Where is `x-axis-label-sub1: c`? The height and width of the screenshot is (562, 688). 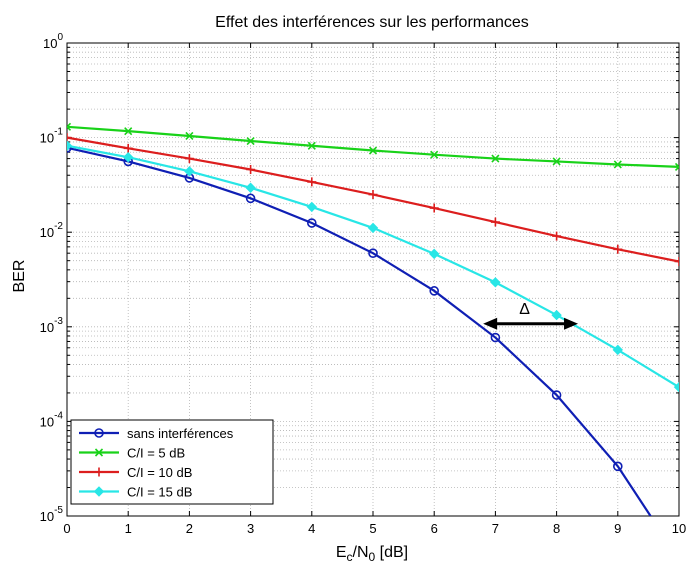 x-axis-label-sub1: c is located at coordinates (350, 556).